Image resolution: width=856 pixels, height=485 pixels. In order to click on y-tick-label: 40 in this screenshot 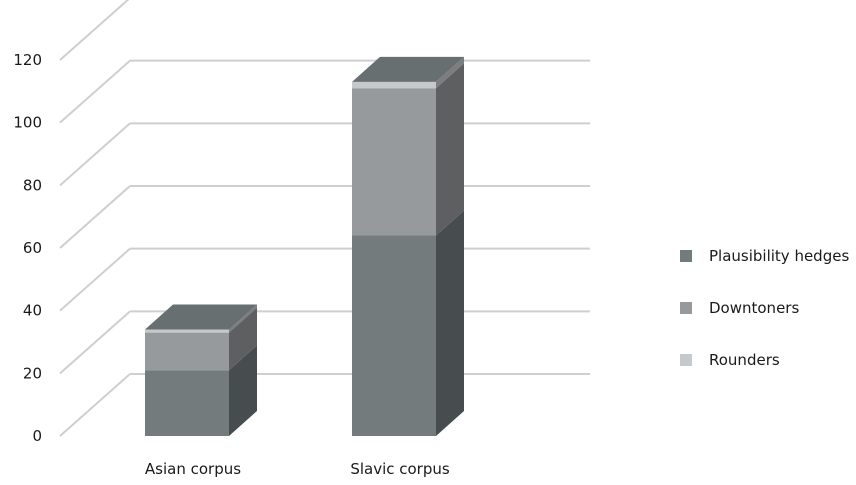, I will do `click(32, 311)`.